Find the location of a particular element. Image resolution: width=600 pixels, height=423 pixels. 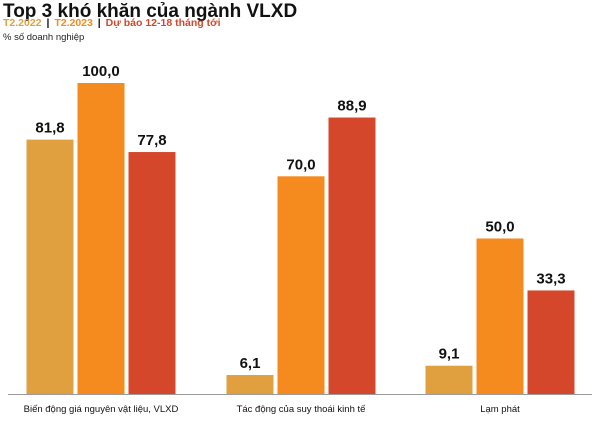

category-label: Biến động giá nguyên vật liệu, VLXD is located at coordinates (101, 409).